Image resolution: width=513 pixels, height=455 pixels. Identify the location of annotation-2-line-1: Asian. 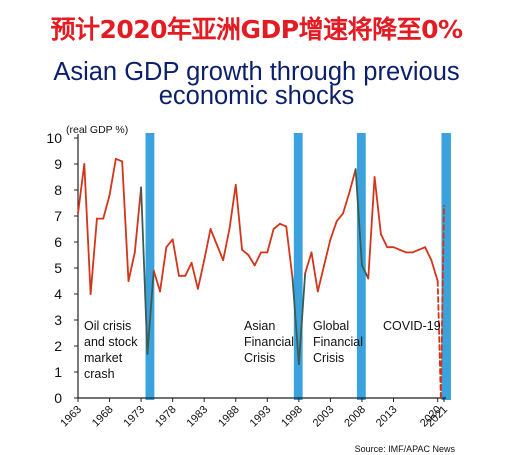
(259, 326).